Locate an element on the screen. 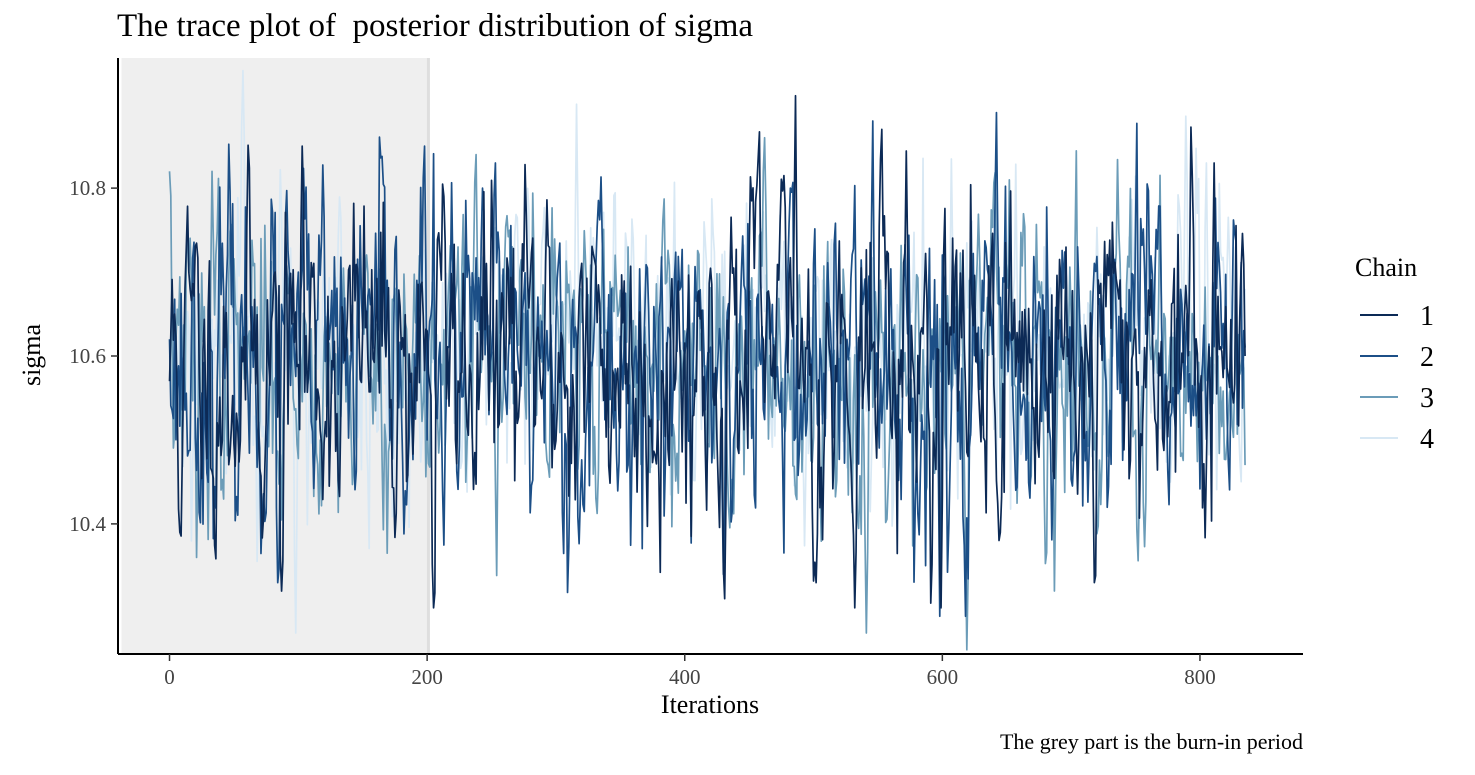 The width and height of the screenshot is (1475, 775). x-axis-label: Iterations is located at coordinates (710, 704).